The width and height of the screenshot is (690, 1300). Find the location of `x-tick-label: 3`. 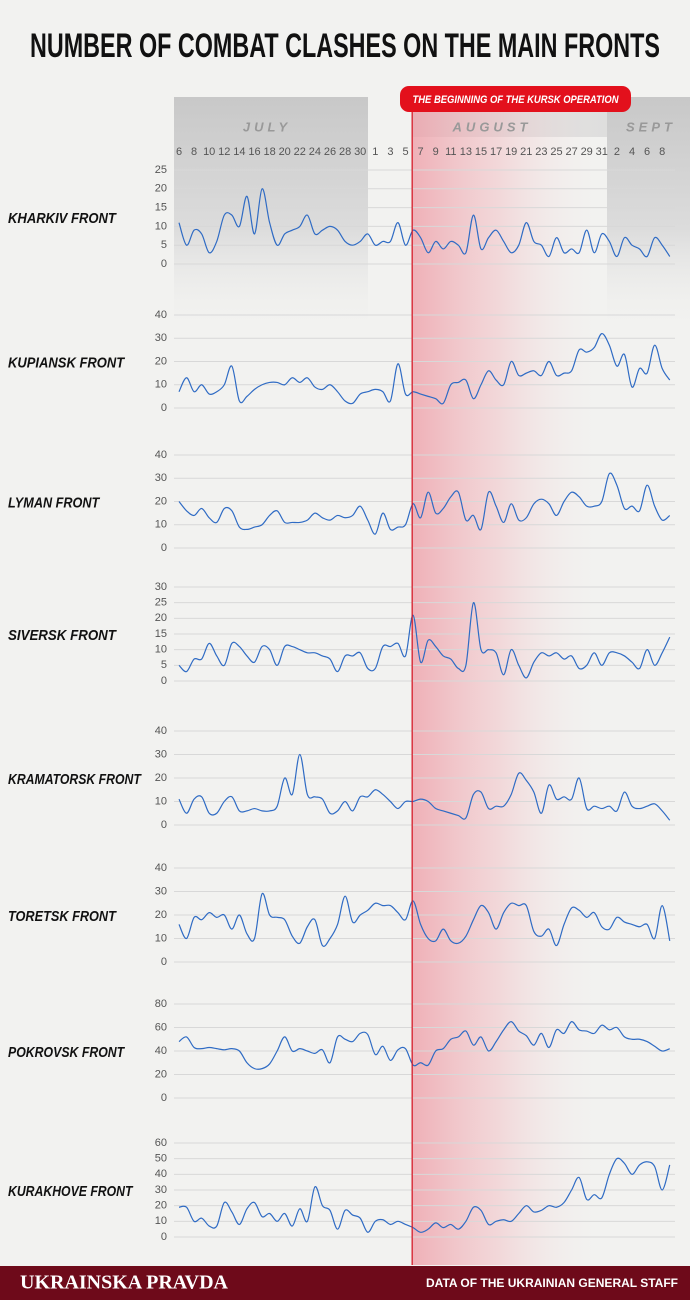

x-tick-label: 3 is located at coordinates (390, 152).